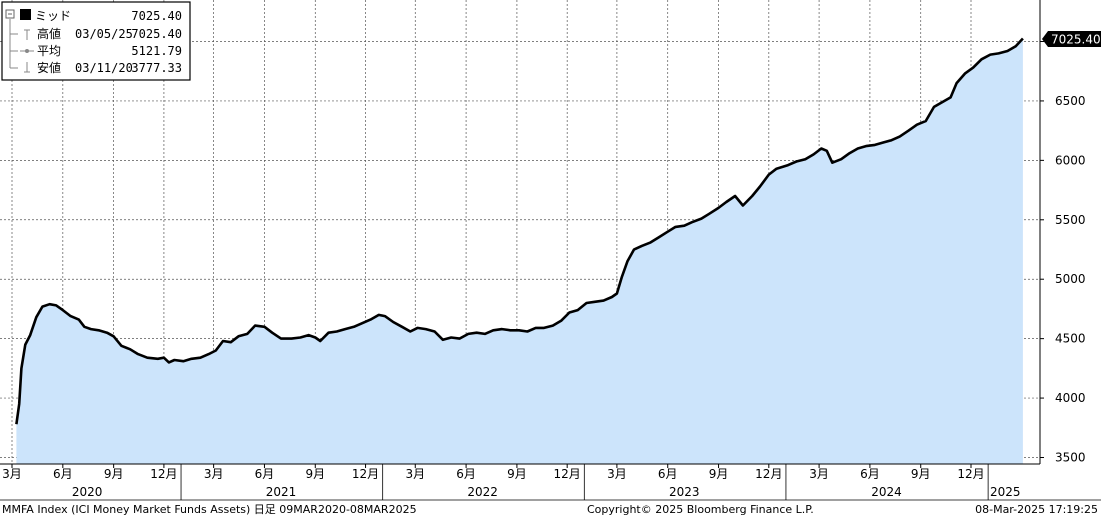 This screenshot has height=518, width=1101. Describe the element at coordinates (156, 51) in the screenshot. I see `legend-row-avg-value: 5121.79` at that location.